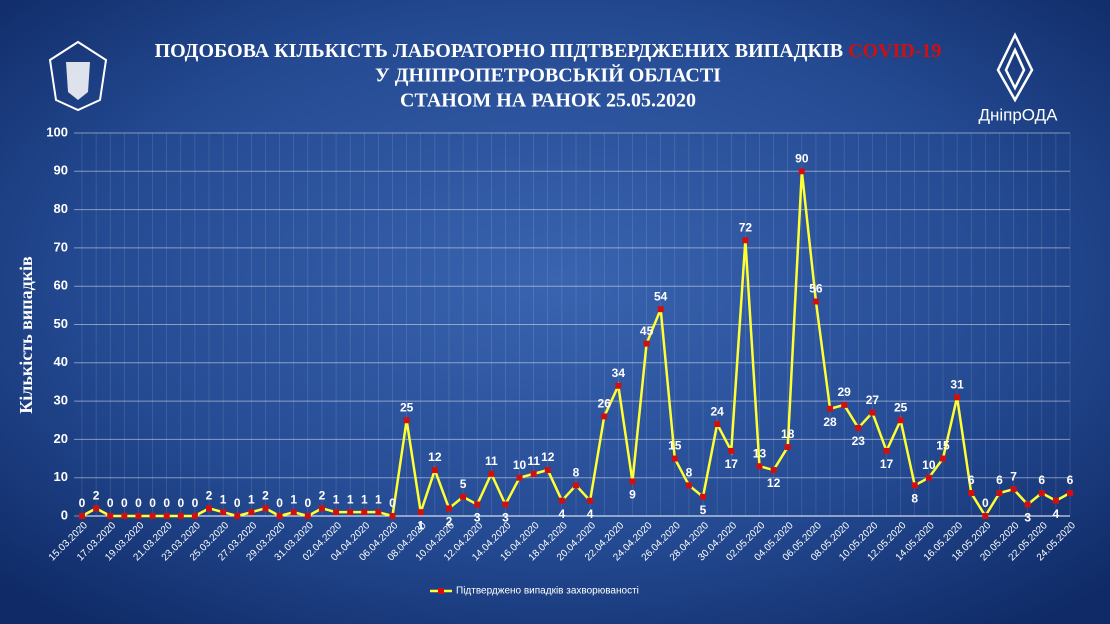  I want to click on y-tick-label: 100, so click(57, 131).